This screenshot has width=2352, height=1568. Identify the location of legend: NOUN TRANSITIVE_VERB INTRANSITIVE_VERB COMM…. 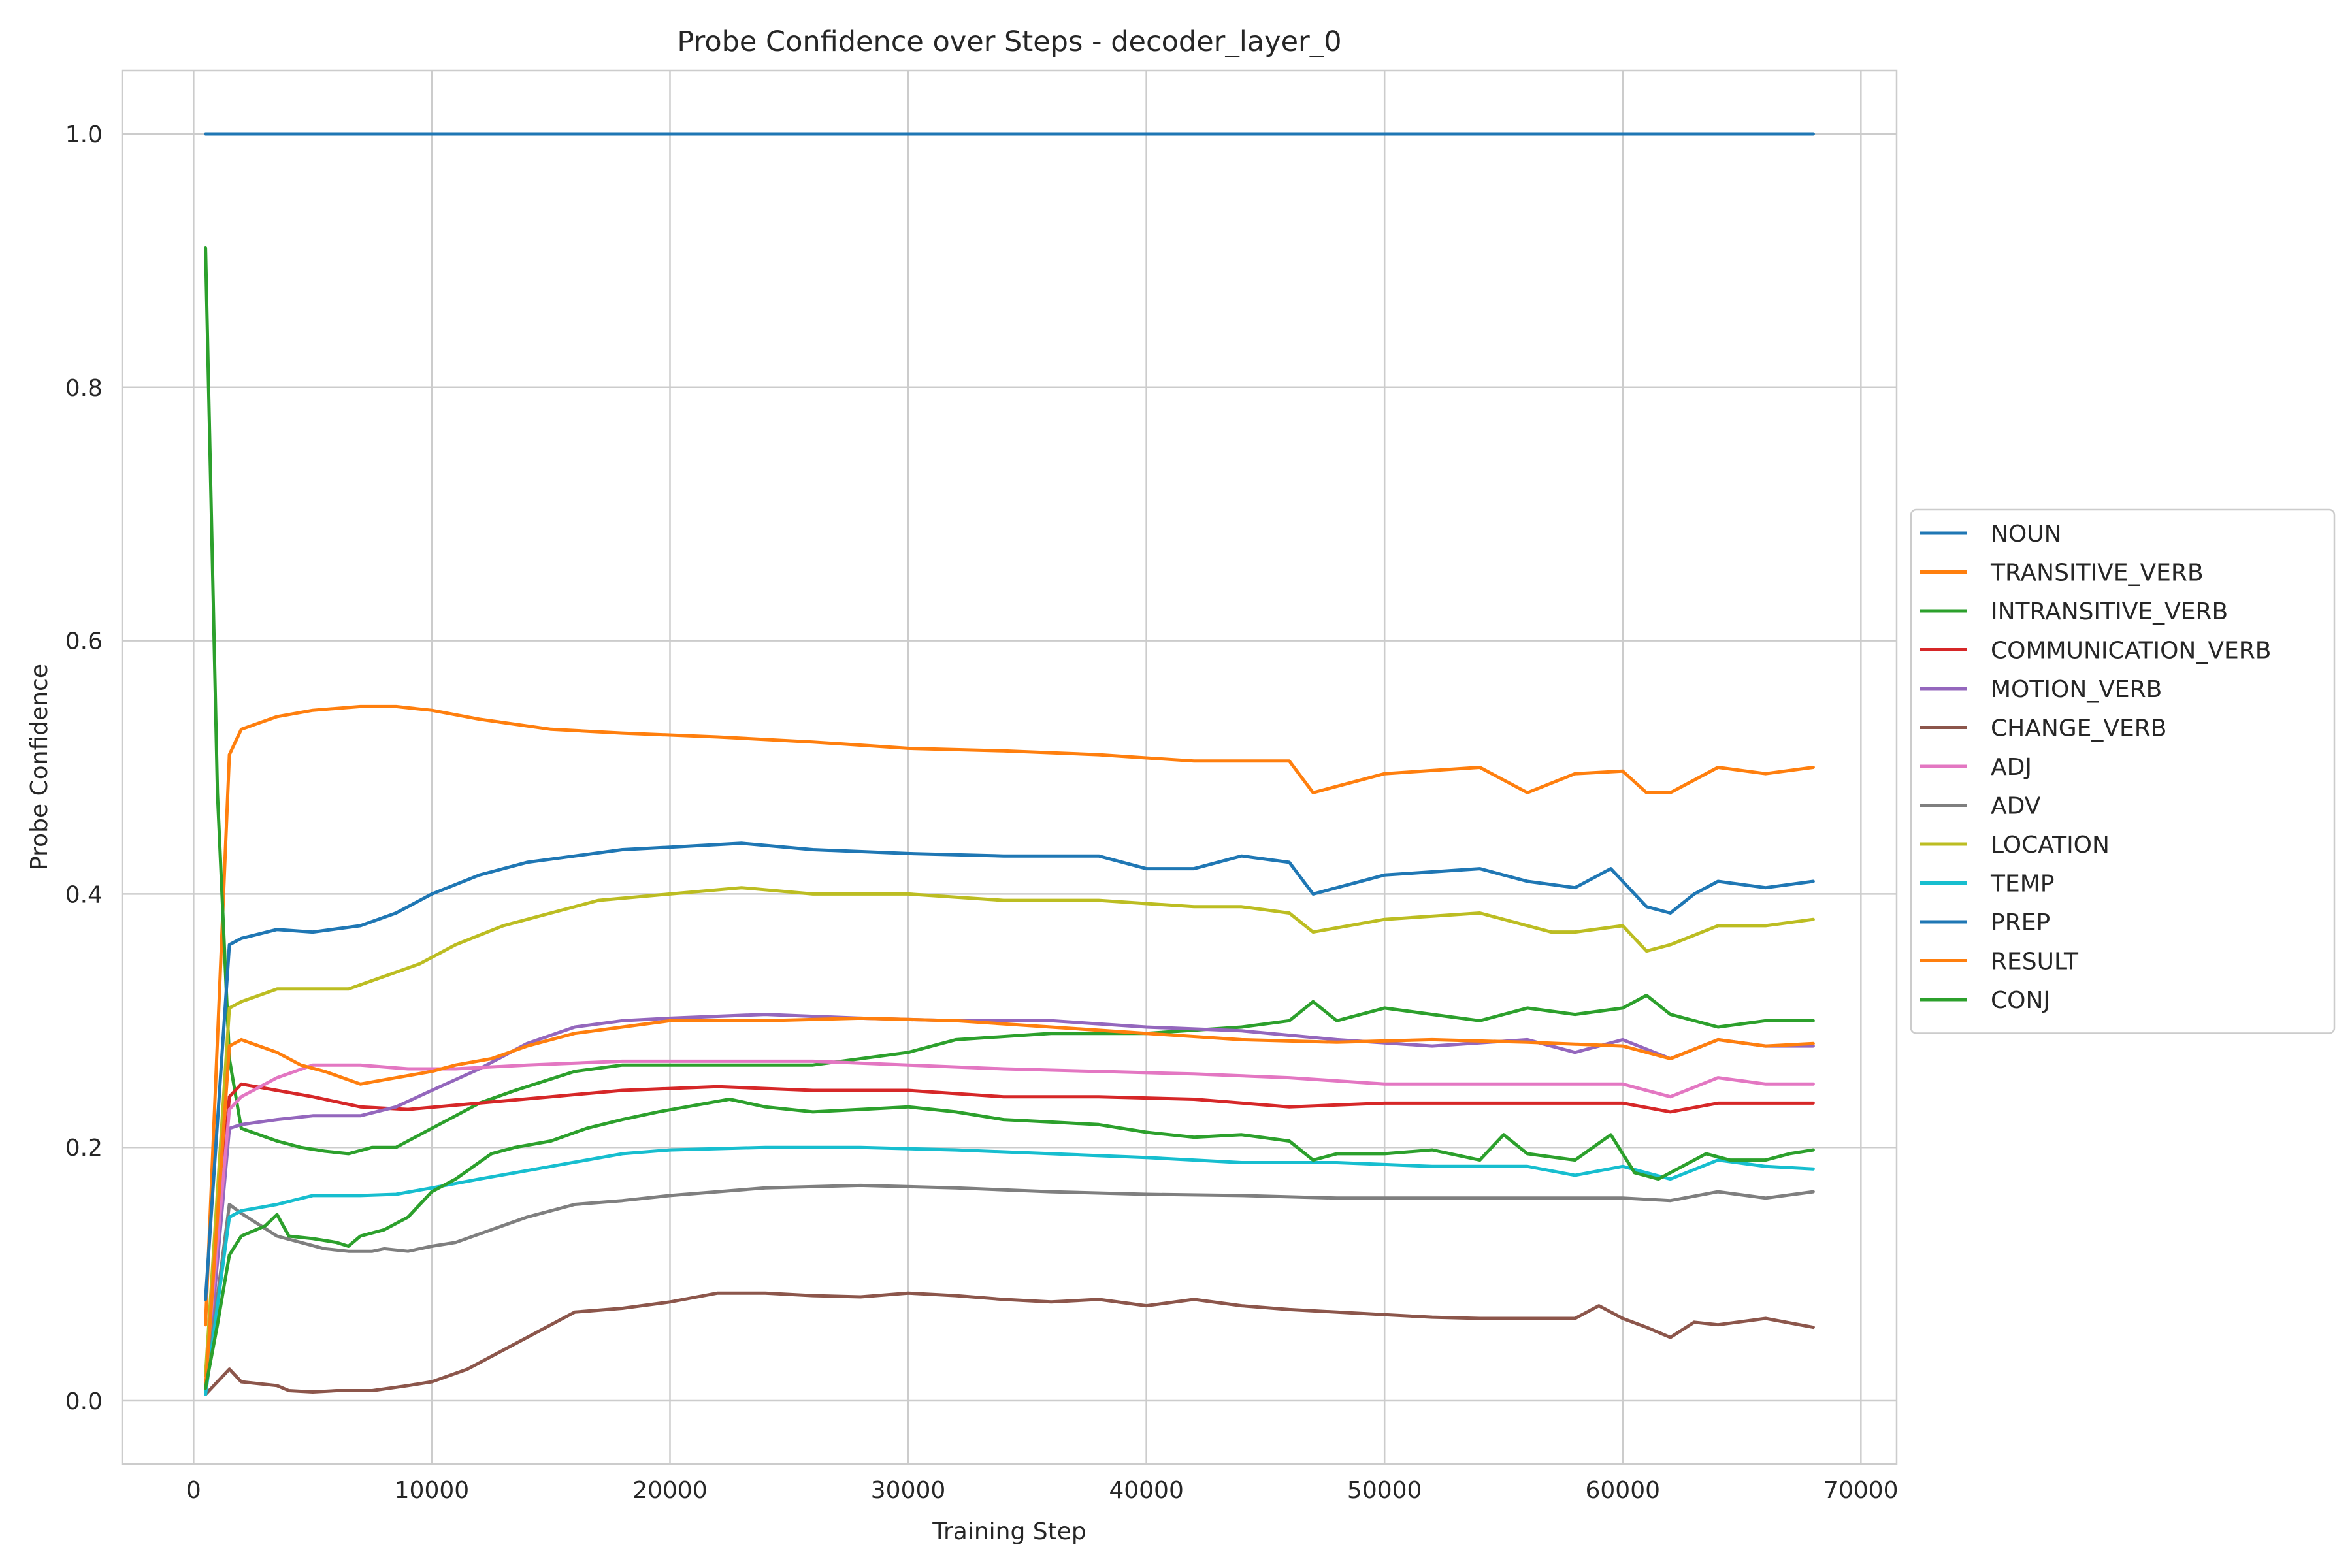
(2123, 771).